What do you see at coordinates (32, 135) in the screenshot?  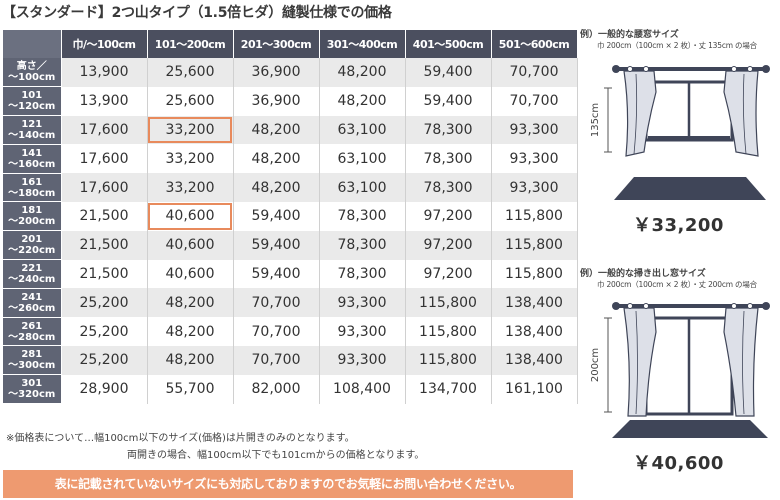 I see `row-label-line: 〜140cm` at bounding box center [32, 135].